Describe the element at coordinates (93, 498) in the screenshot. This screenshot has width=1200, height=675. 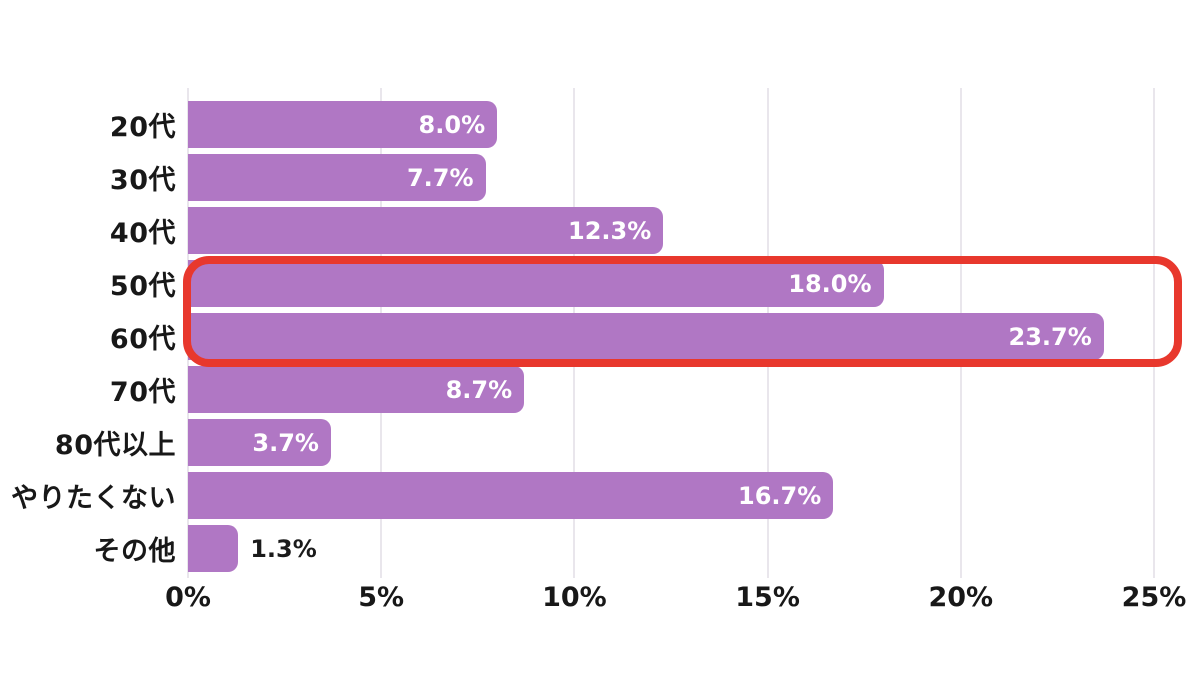
I see `category-label: やりたくない` at that location.